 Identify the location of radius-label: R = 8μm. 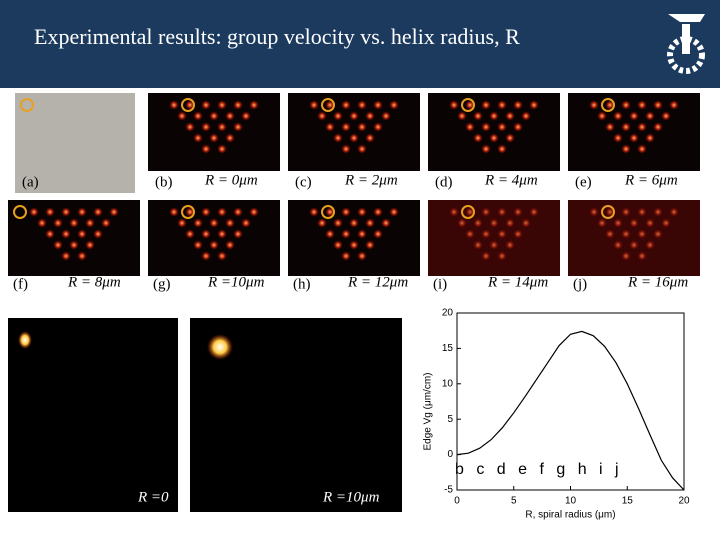
(94, 282).